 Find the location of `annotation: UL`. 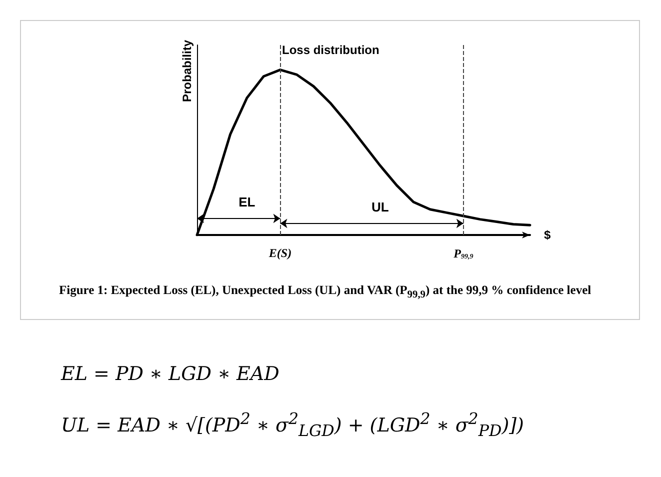

annotation: UL is located at coordinates (380, 206).